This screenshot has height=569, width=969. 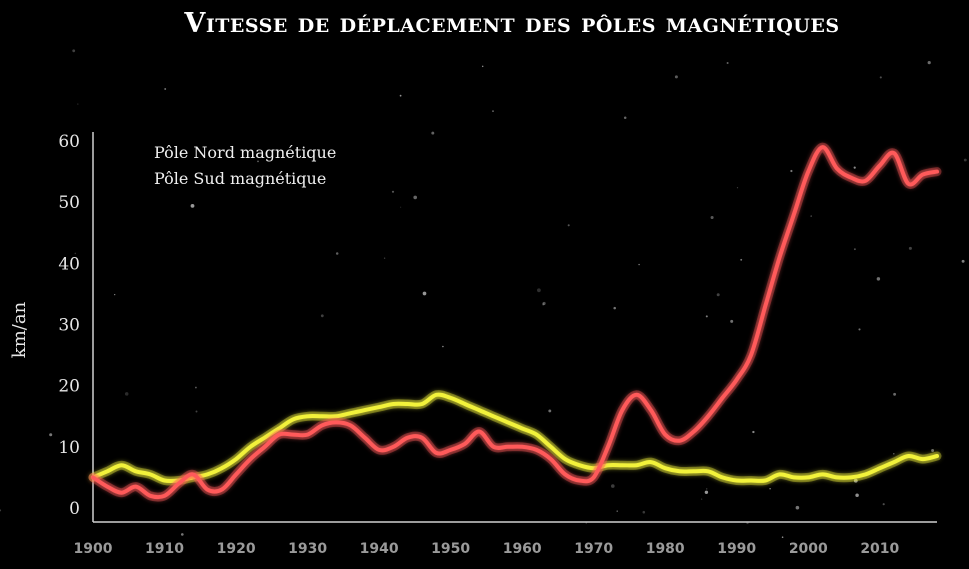 What do you see at coordinates (19, 329) in the screenshot?
I see `y-axis-label: km/an` at bounding box center [19, 329].